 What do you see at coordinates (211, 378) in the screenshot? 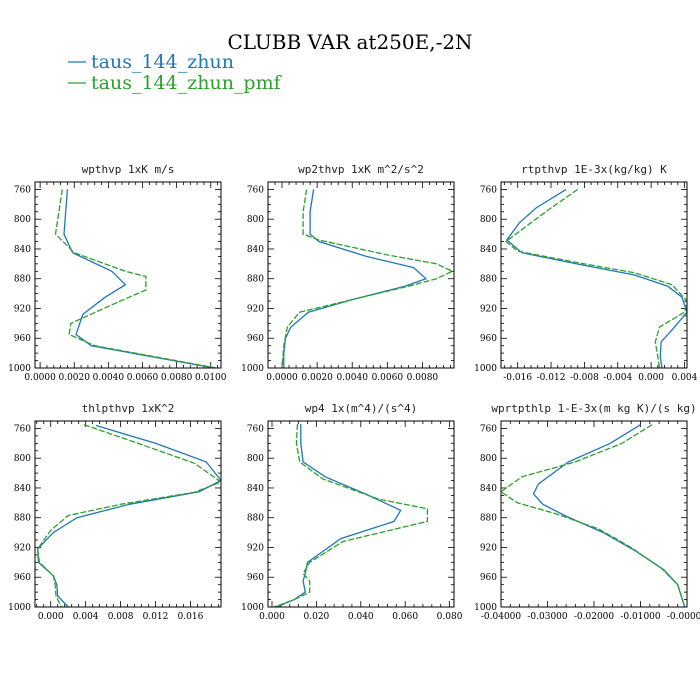
I see `x-tick-label: 0.0100` at bounding box center [211, 378].